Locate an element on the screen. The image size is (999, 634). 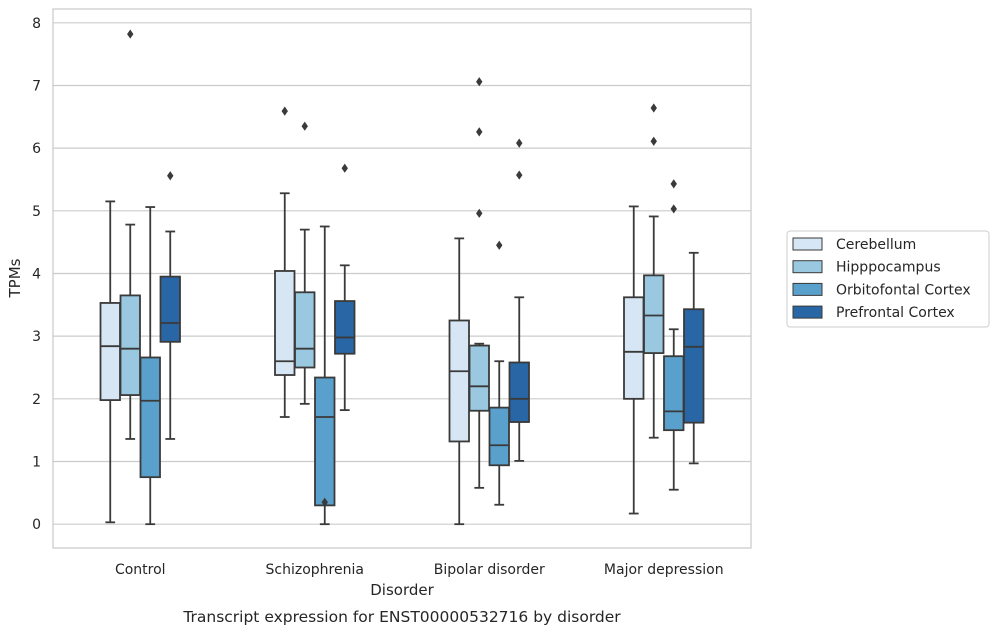
legend-frame is located at coordinates (888, 279).